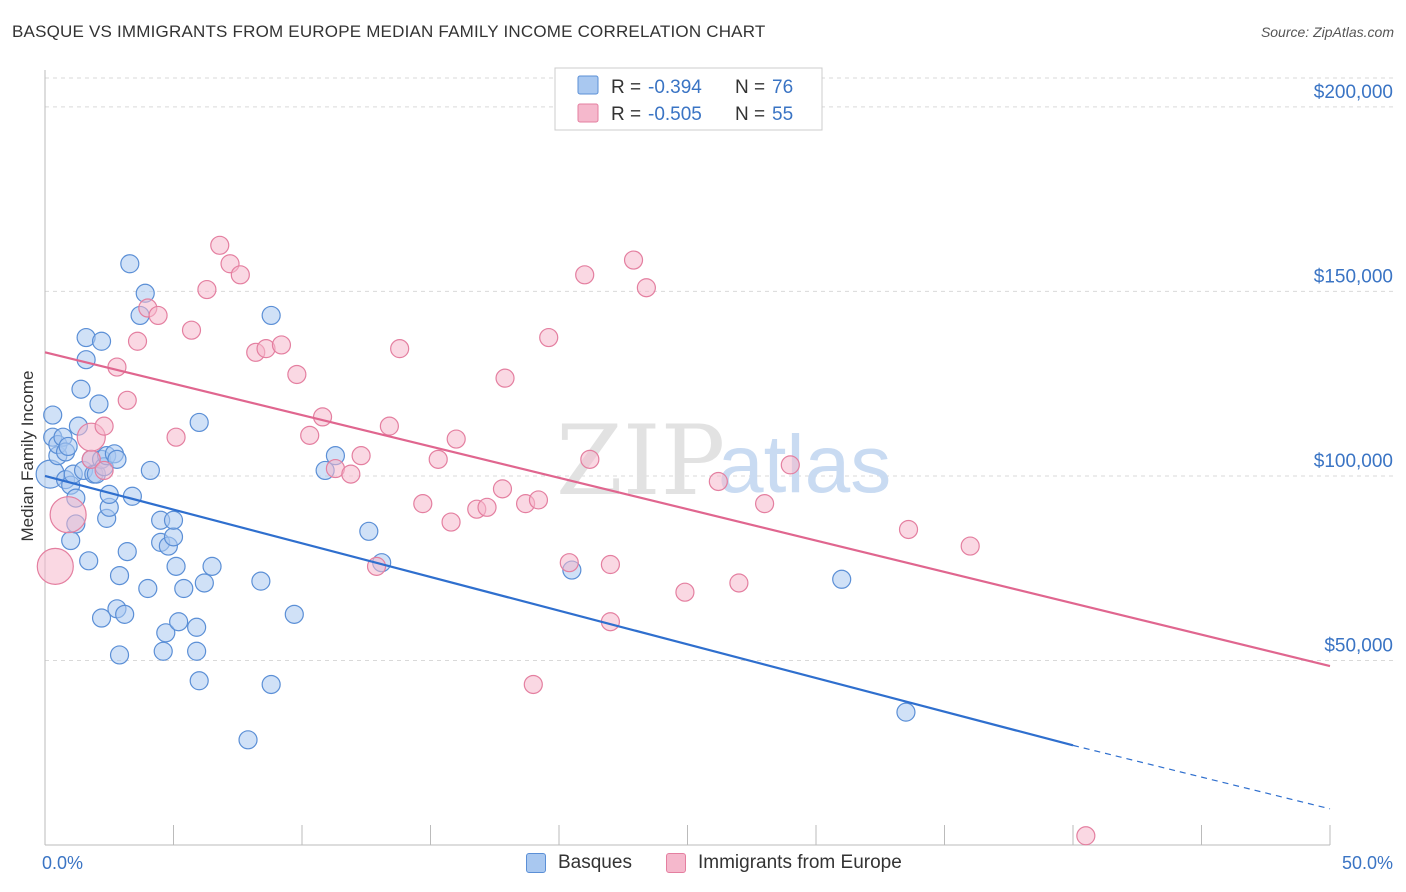 This screenshot has height=892, width=1406. What do you see at coordinates (1201, 777) in the screenshot?
I see `basques-trend-extension` at bounding box center [1201, 777].